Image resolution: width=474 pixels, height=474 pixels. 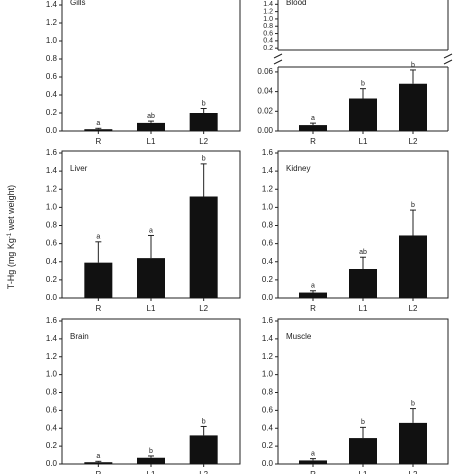 I want to click on frame, so click(x=151, y=66).